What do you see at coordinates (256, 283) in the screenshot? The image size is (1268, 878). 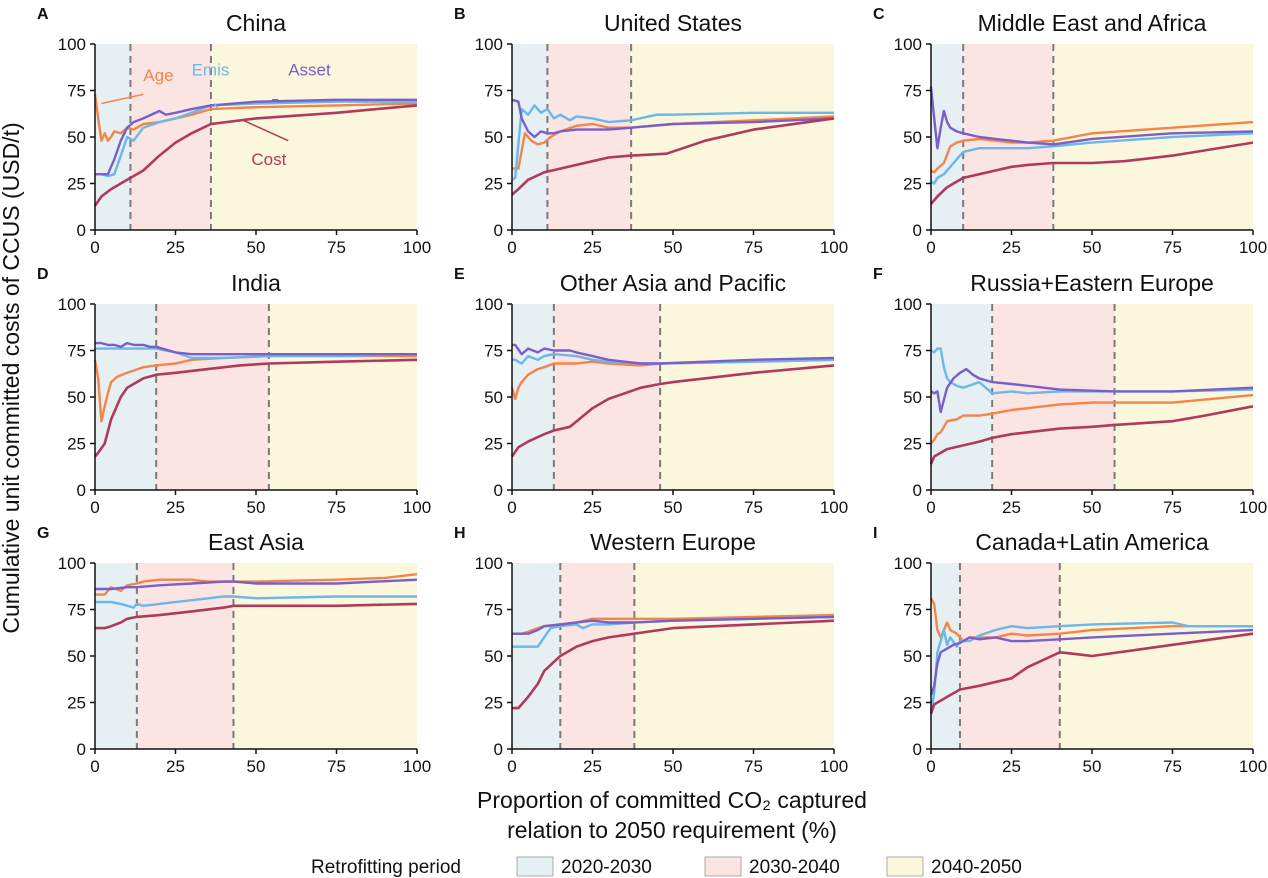 I see `panel-title: India` at bounding box center [256, 283].